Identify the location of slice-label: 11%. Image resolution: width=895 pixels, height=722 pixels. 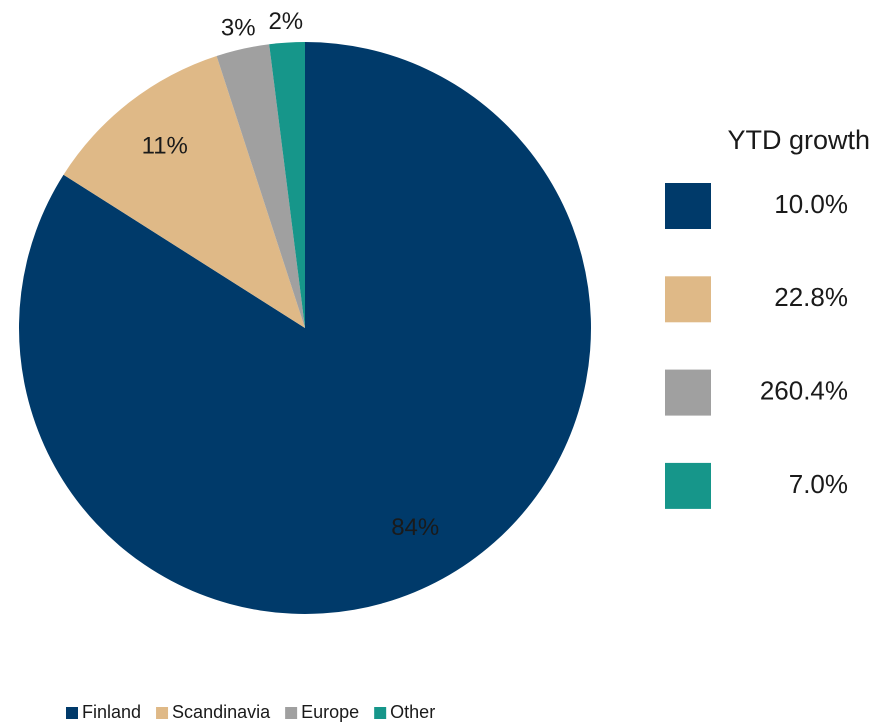
(165, 146).